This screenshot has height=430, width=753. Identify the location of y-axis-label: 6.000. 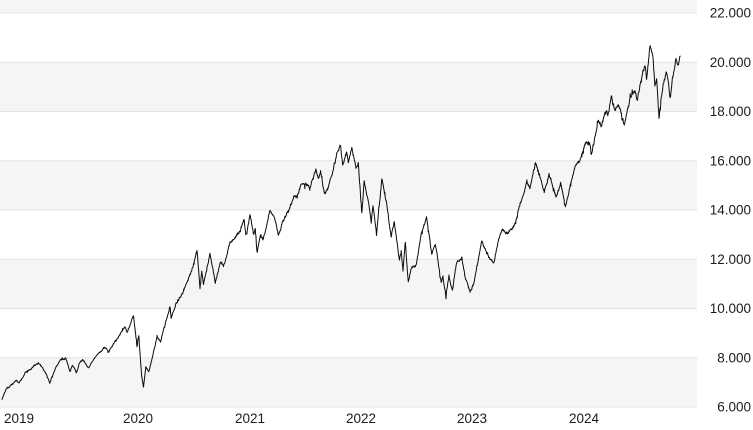
(734, 407).